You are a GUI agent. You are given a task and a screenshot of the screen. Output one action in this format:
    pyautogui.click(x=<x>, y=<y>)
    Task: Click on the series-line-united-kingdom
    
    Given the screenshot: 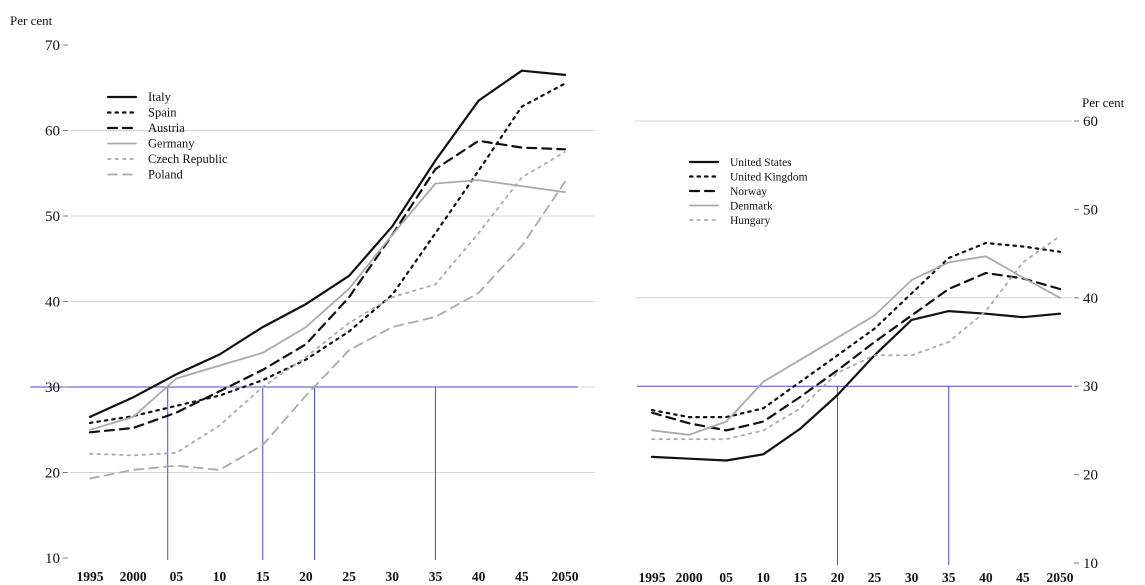 What is the action you would take?
    pyautogui.click(x=856, y=330)
    